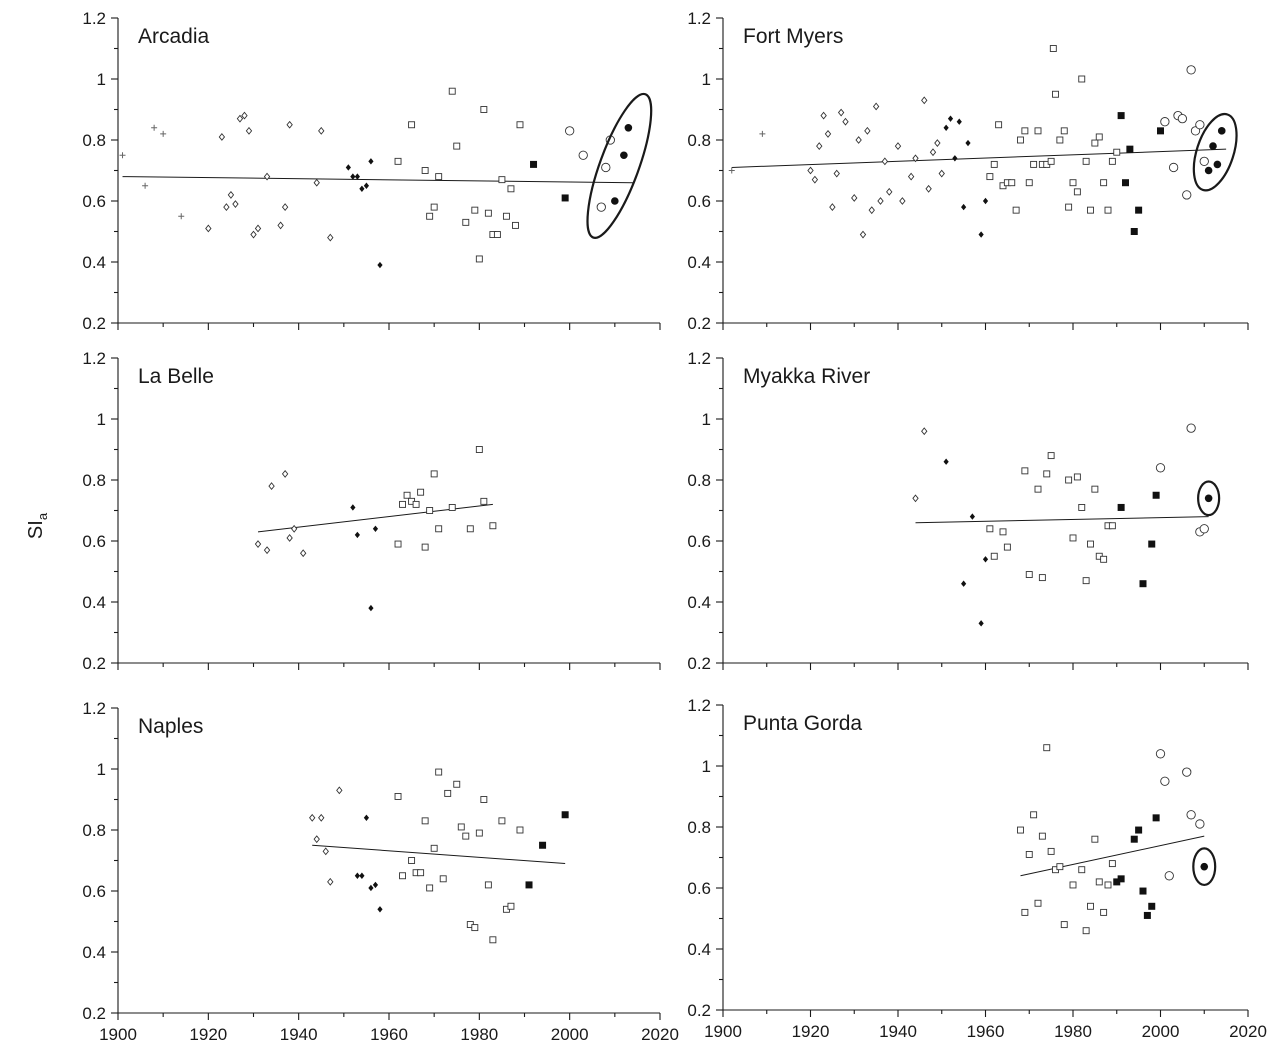 This screenshot has width=1283, height=1055. I want to click on highlight-ellipse, so click(1215, 152).